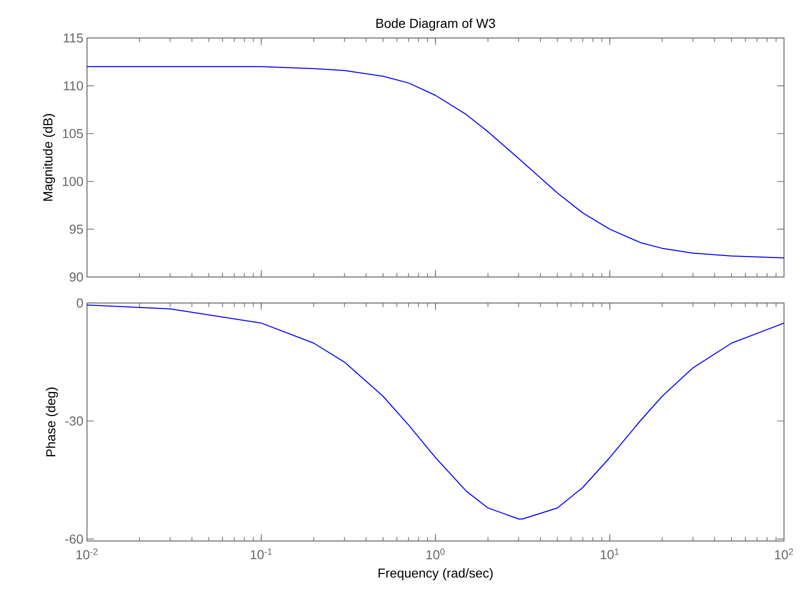 Image resolution: width=801 pixels, height=603 pixels. I want to click on x-tick-label: 10$^{1}$, so click(609, 554).